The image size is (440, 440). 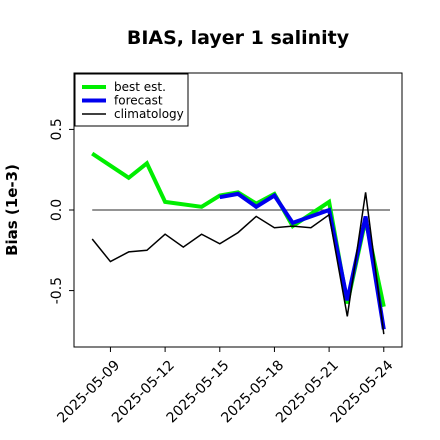 I want to click on legend-label: best est., so click(x=140, y=87).